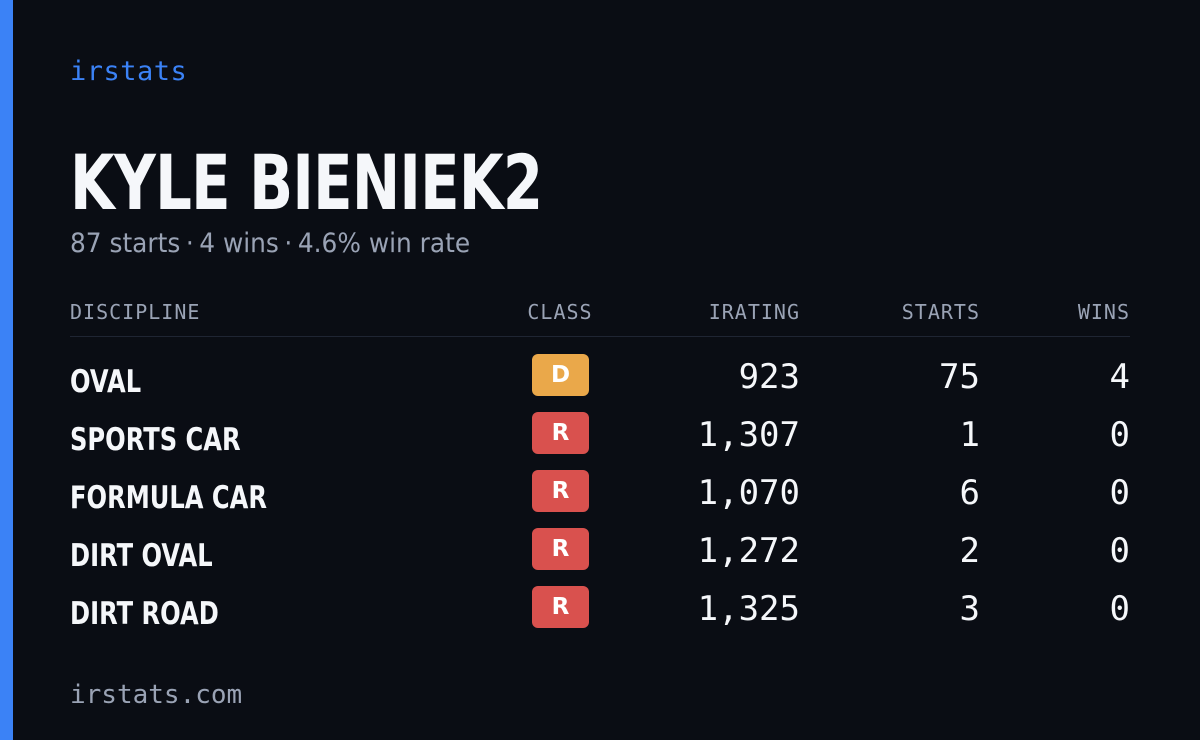  I want to click on driver-name: KYLE BIENIEK2, so click(306, 182).